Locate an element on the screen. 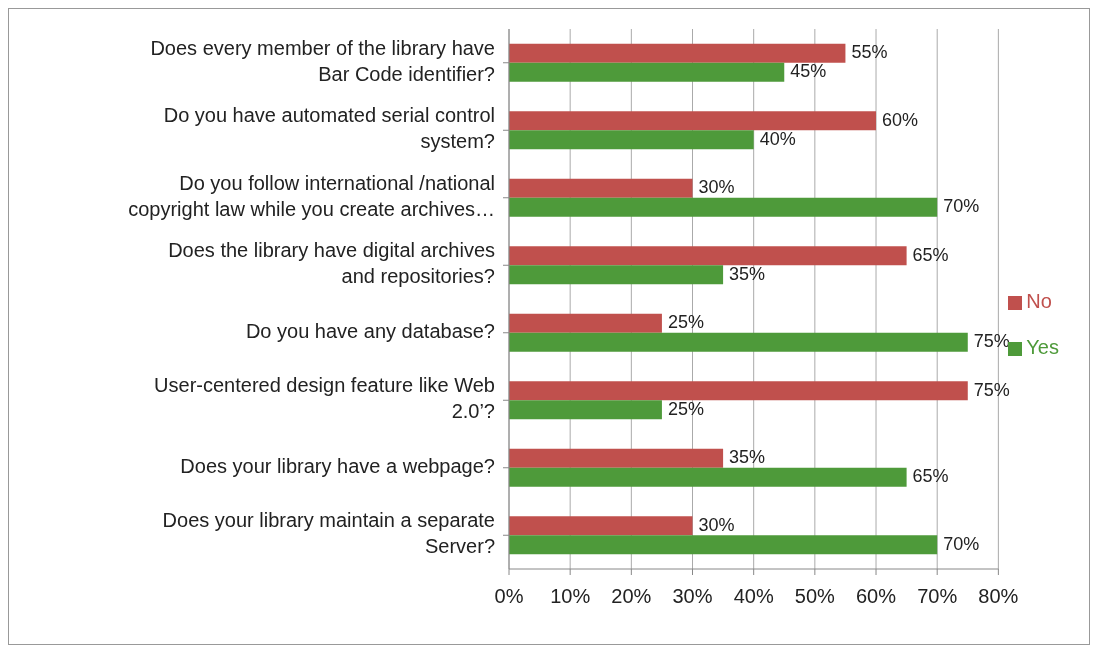  y-tick-label: Do you have any database? is located at coordinates (370, 331).